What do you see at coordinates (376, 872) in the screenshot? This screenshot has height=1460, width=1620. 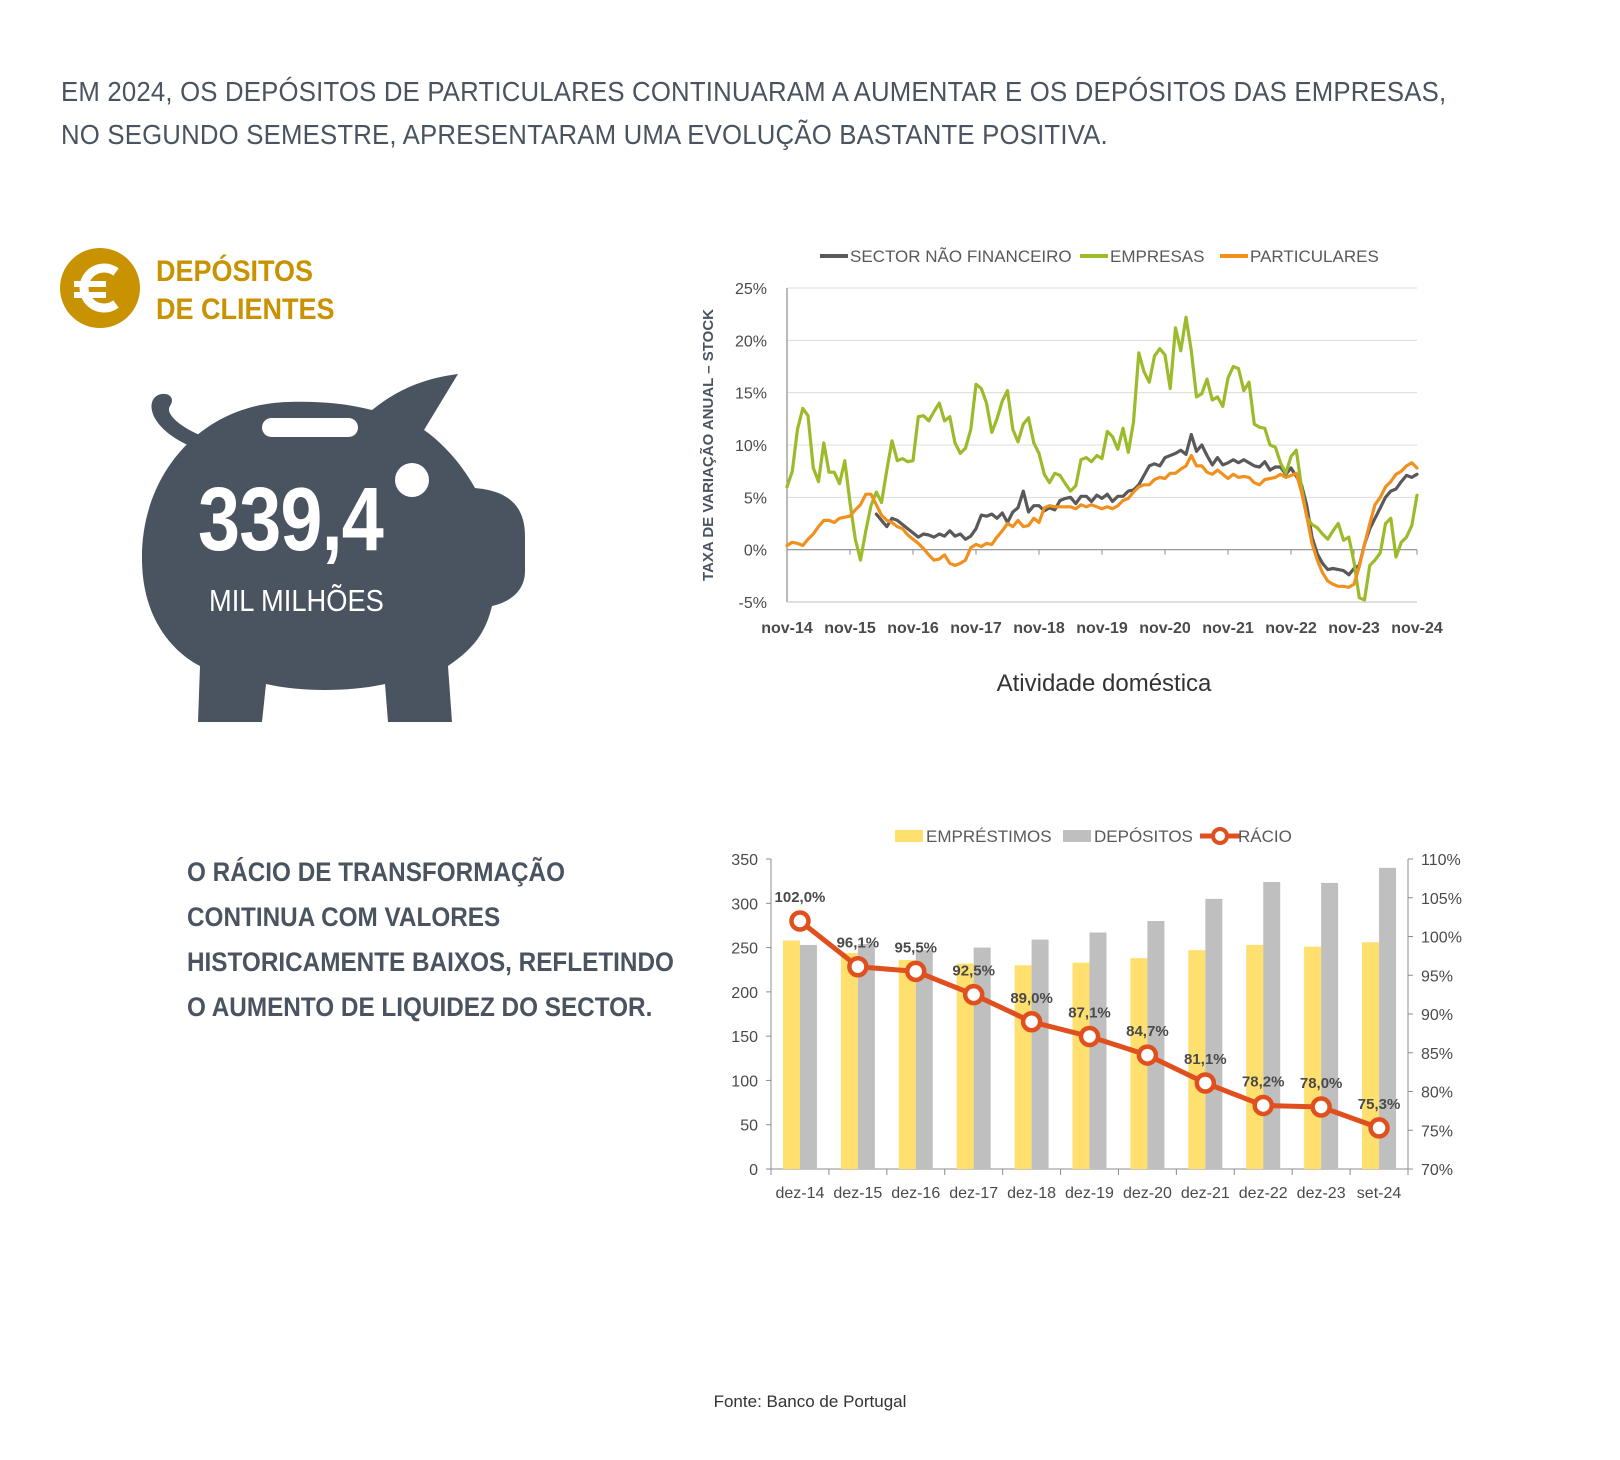 I see `ratio-text-line-1: O RÁCIO DE TRANSFORMAÇÃO` at bounding box center [376, 872].